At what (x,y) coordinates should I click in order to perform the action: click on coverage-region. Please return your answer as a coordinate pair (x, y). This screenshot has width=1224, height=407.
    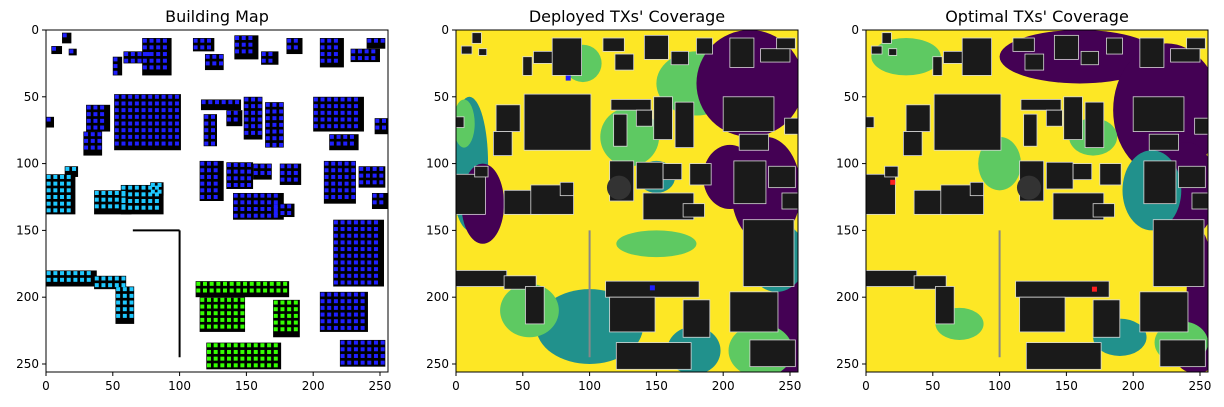
    Looking at the image, I should click on (906, 57).